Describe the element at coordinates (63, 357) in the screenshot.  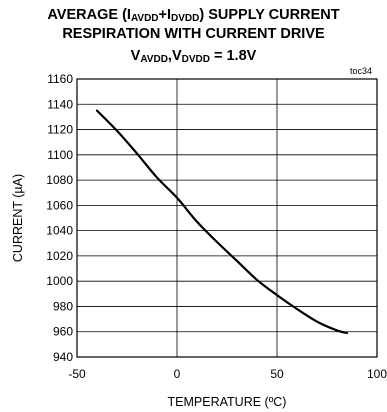
I see `y-tick-label: 940` at that location.